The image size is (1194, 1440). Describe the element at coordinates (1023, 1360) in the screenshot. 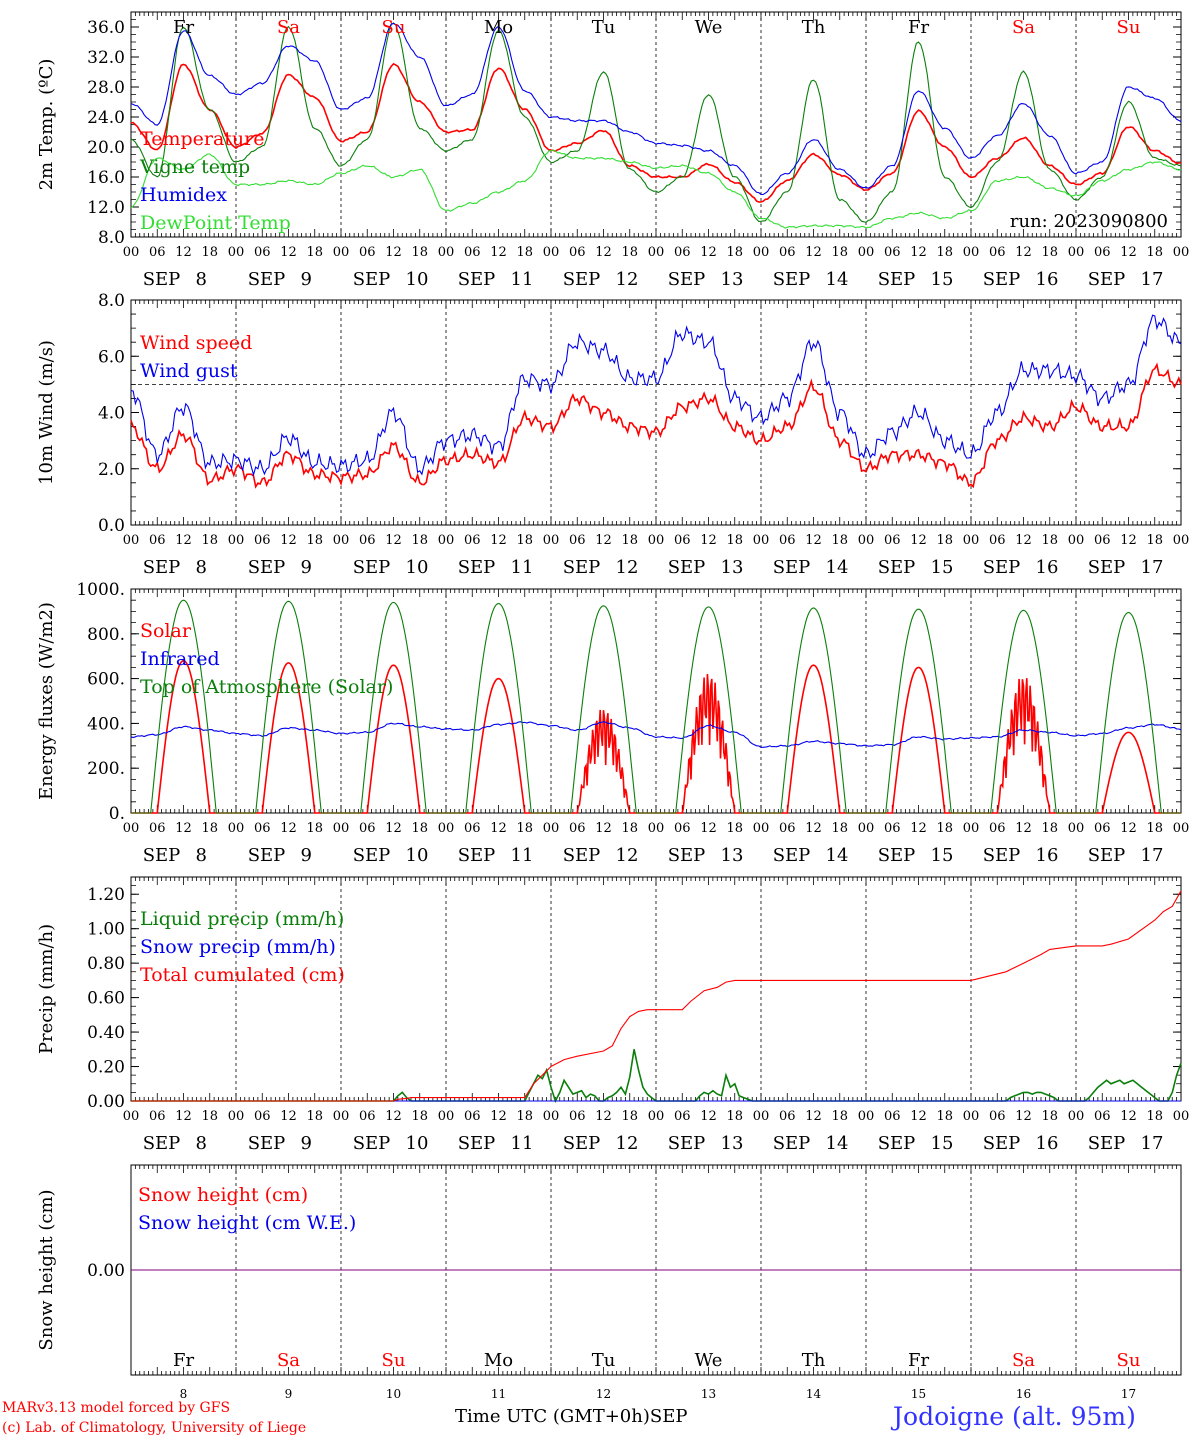

I see `weekday-label: Sa` at that location.